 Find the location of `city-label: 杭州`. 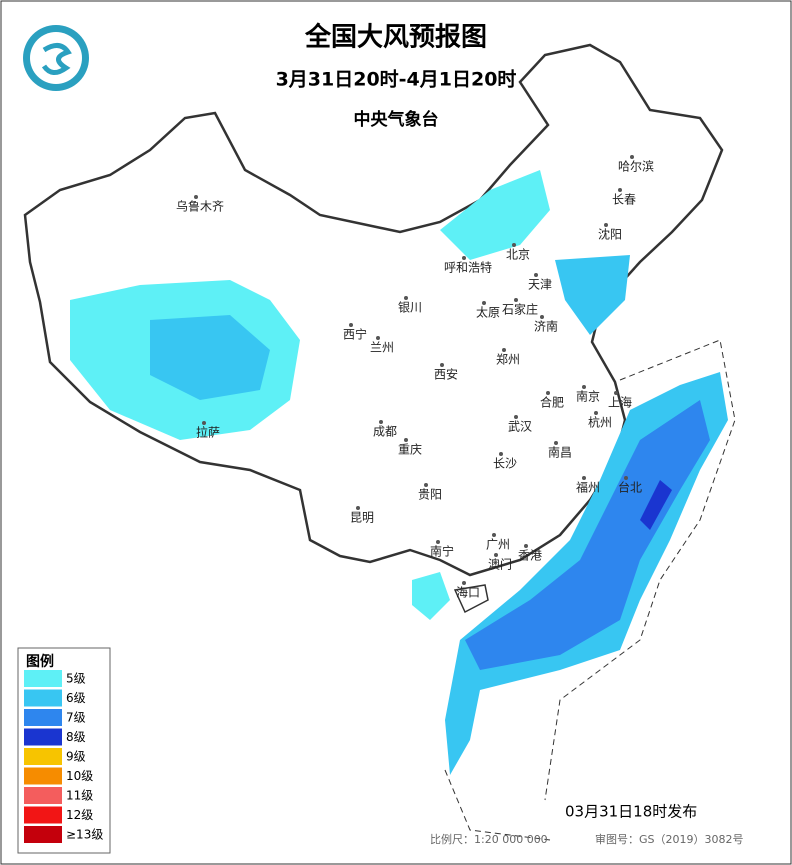

city-label: 杭州 is located at coordinates (600, 422).